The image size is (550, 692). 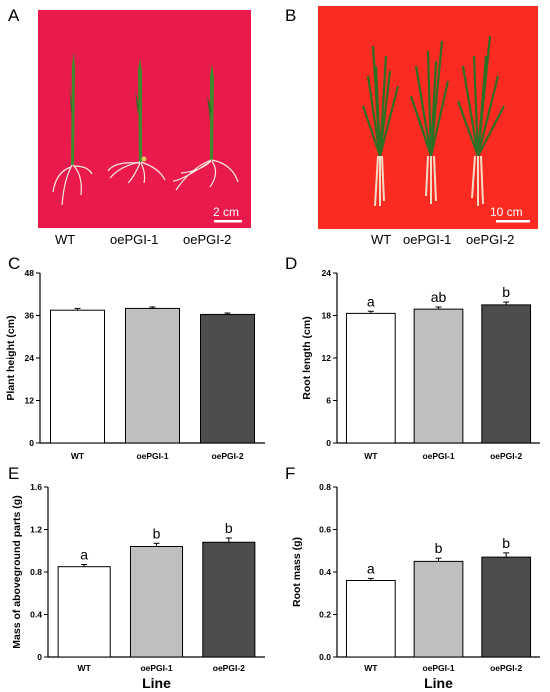 I want to click on x-axis-label-f: Line, so click(x=438, y=683).